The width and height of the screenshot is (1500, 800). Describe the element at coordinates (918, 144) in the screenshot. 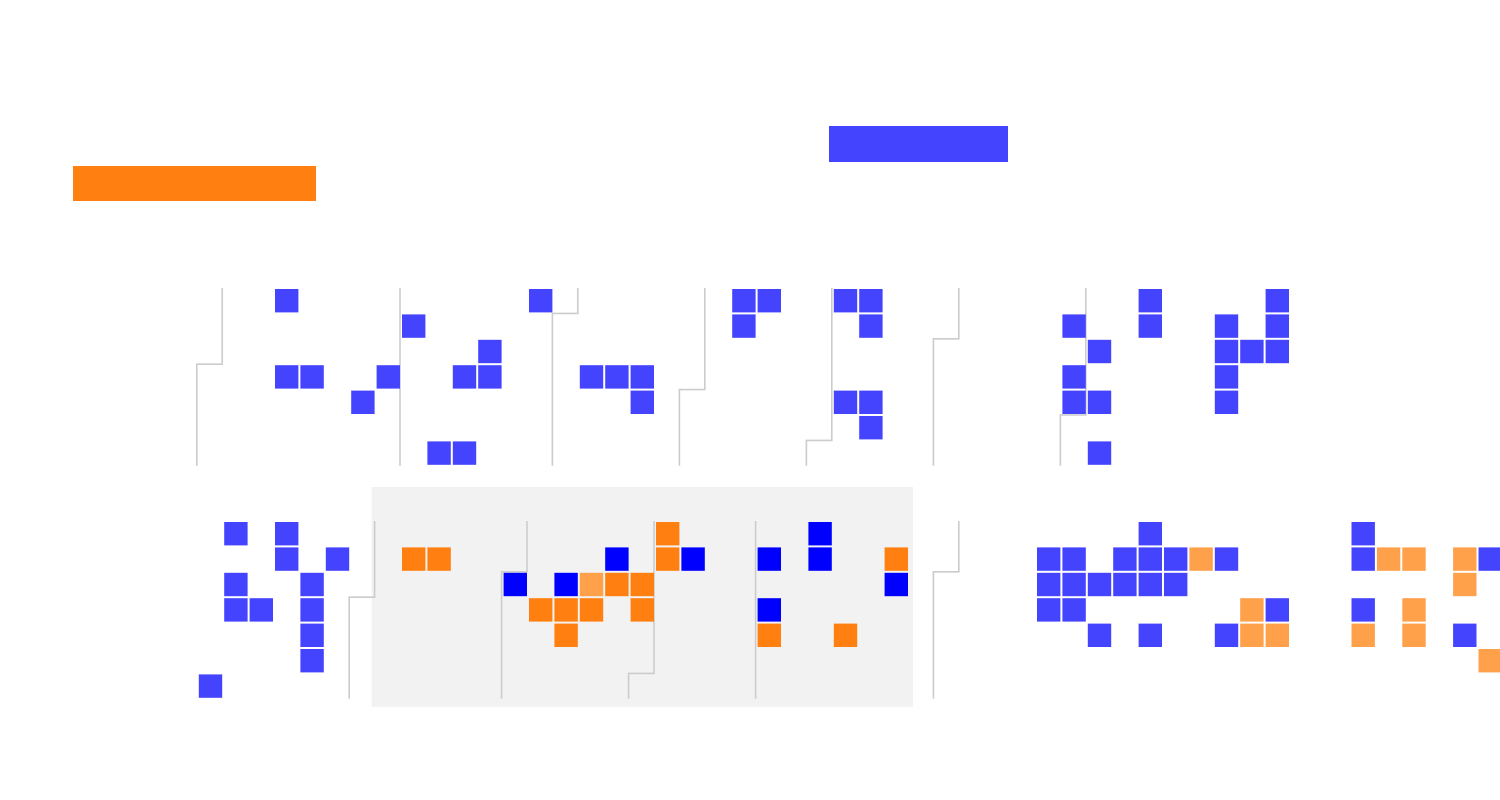

I see `legend-swatch-blue` at that location.